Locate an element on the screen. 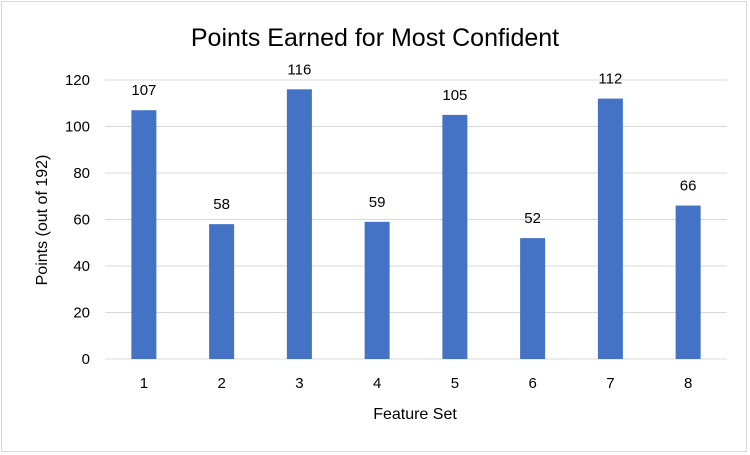  y-tick-label: 40 is located at coordinates (81, 266).